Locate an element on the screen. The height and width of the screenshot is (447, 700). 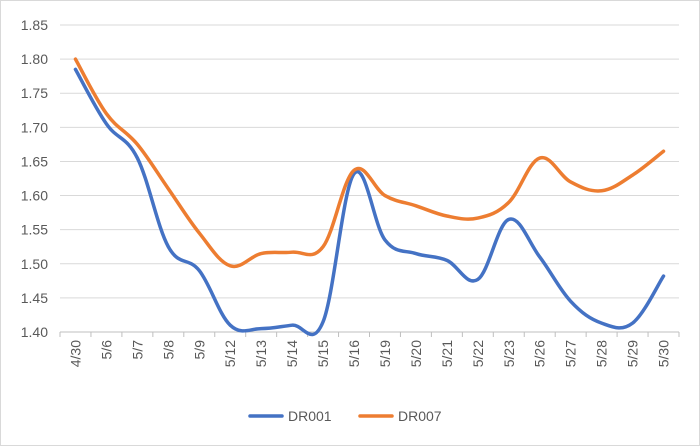
x-tick-label: 5/20 is located at coordinates (416, 353).